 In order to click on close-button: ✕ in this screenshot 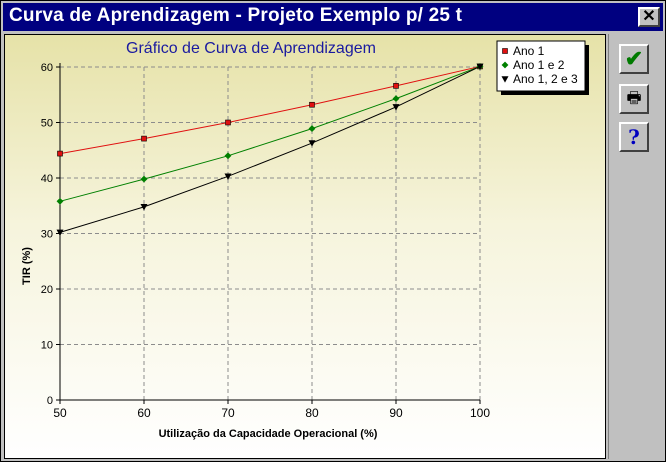, I will do `click(649, 17)`.